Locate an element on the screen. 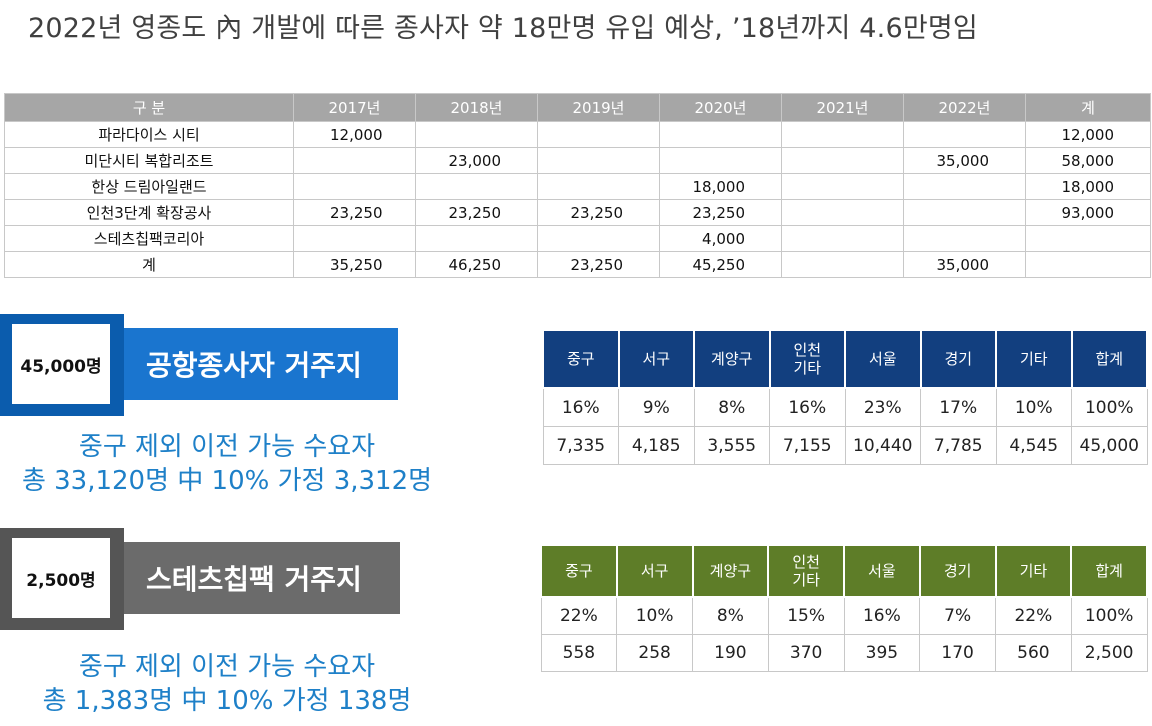 The image size is (1152, 726). summary-row: 한상 드림아일랜드 18,000 18,000 is located at coordinates (577, 186).